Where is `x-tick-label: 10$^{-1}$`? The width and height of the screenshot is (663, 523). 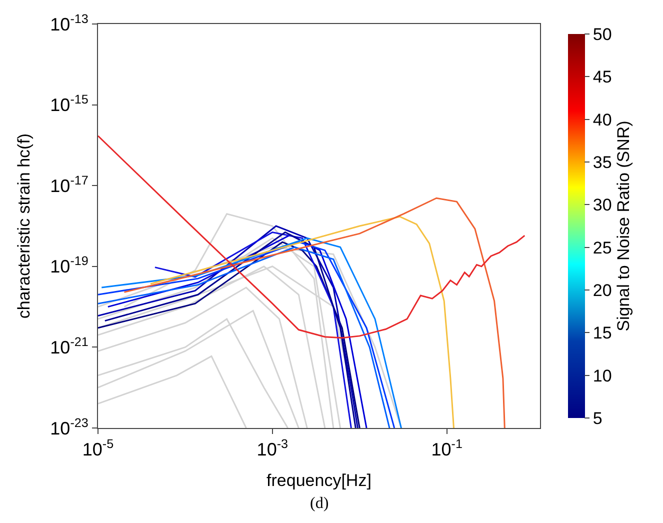 x-tick-label: 10$^{-1}$ is located at coordinates (446, 448).